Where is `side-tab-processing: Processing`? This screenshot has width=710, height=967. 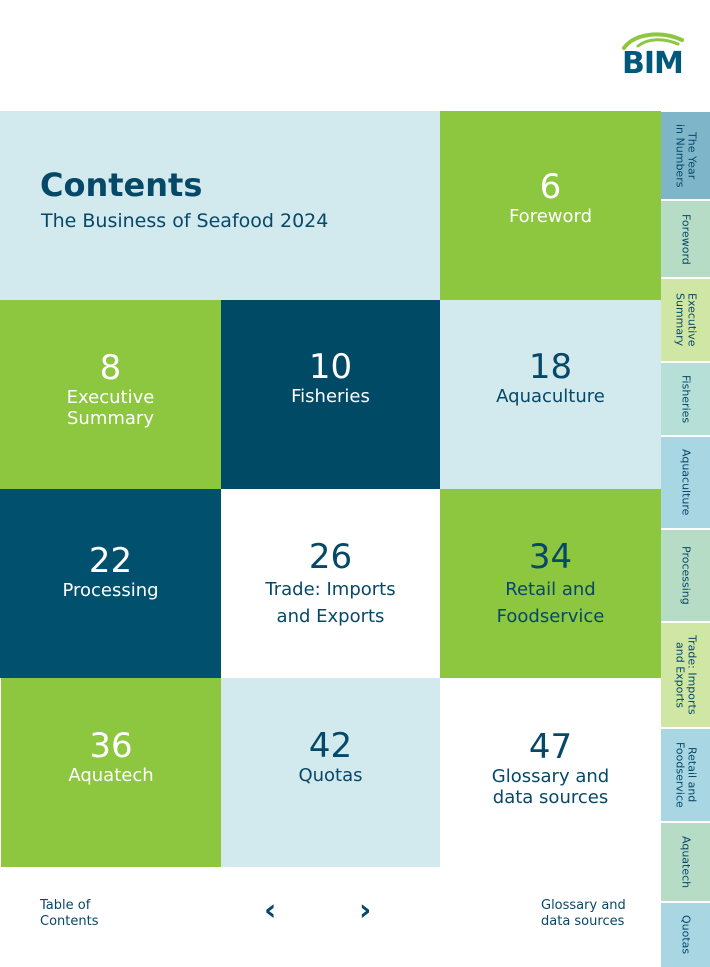
side-tab-processing: Processing is located at coordinates (685, 576).